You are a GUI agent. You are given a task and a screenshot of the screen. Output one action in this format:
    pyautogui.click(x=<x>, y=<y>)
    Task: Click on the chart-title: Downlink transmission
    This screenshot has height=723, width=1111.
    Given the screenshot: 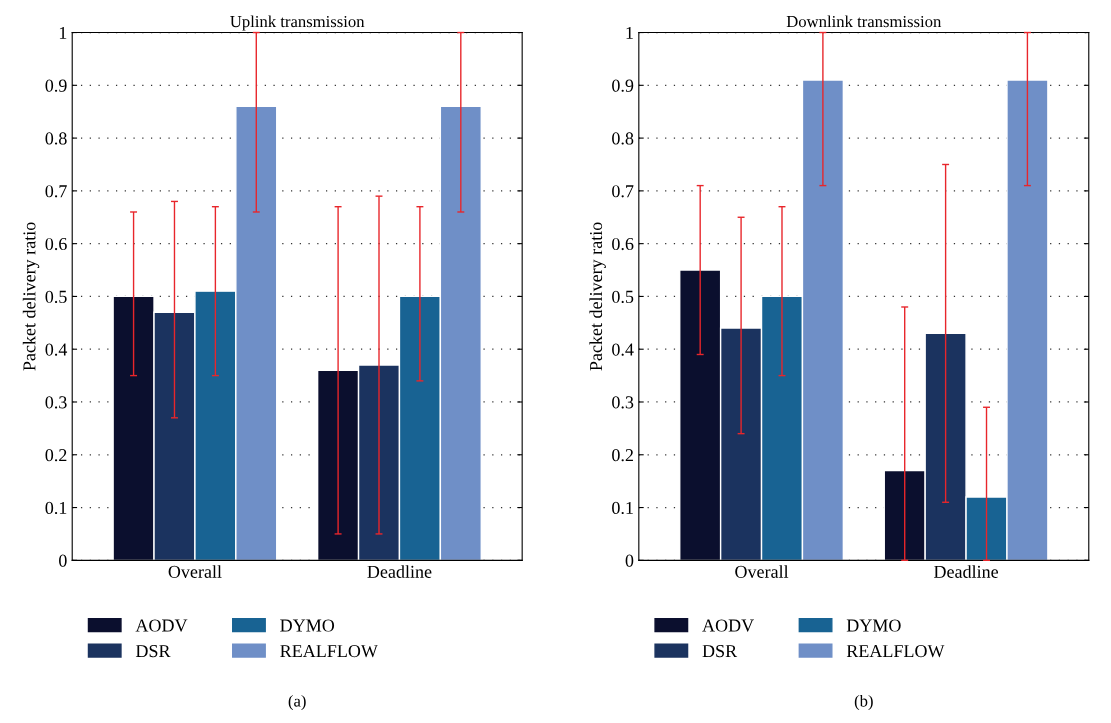 What is the action you would take?
    pyautogui.click(x=864, y=21)
    